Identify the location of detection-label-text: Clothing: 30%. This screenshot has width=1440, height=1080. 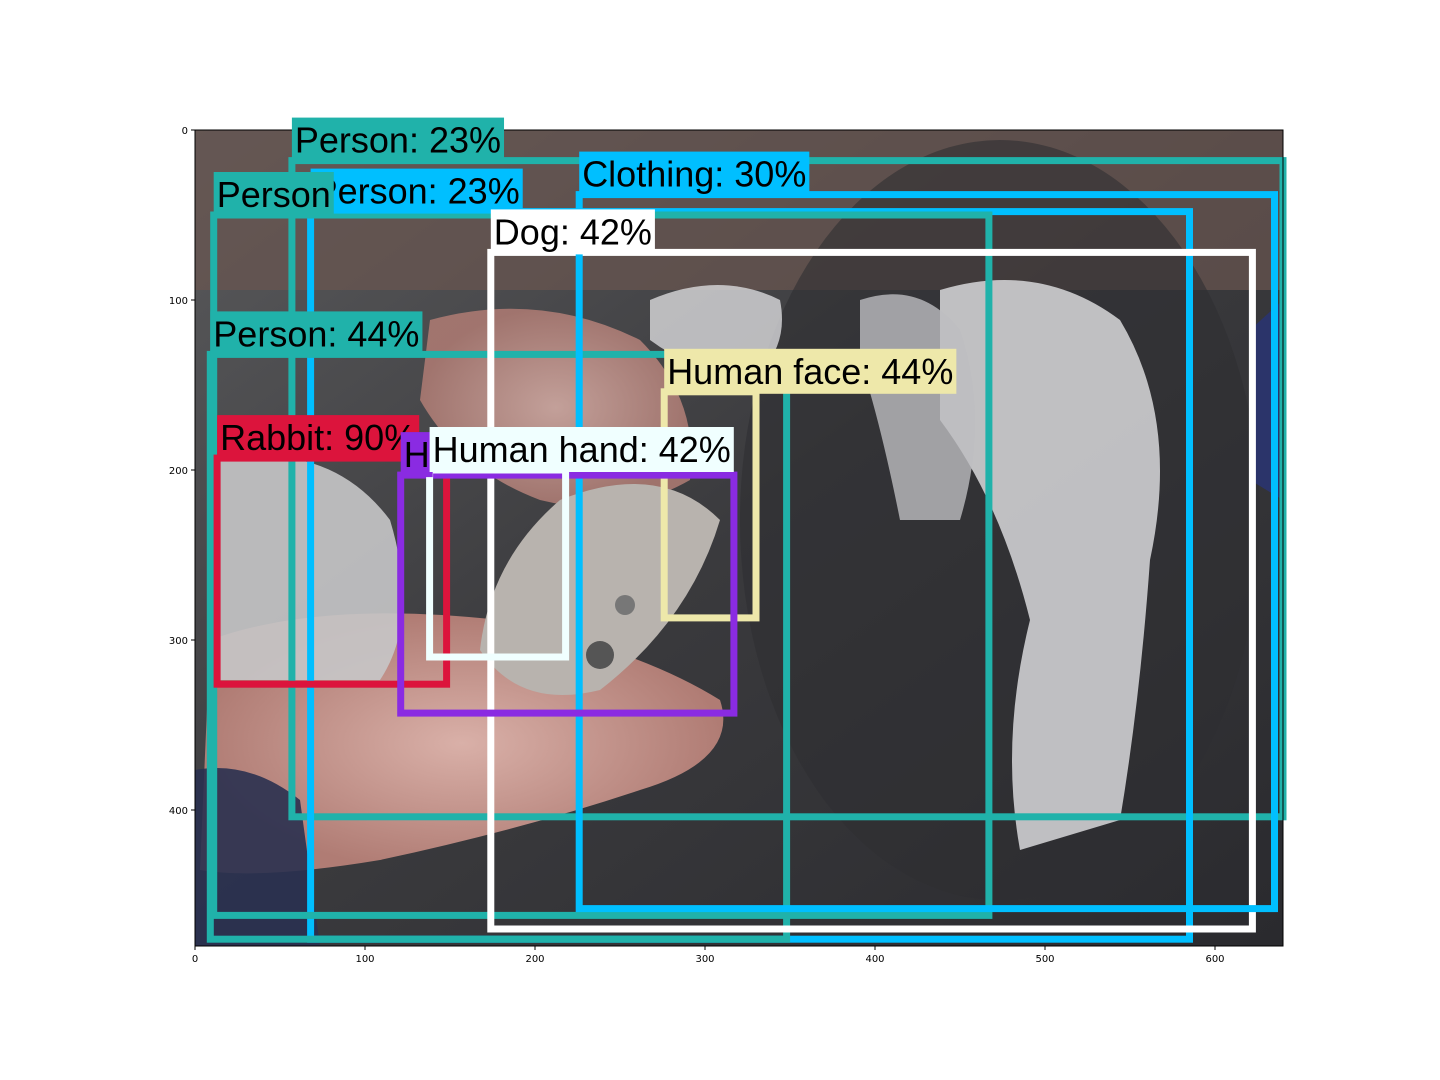
(694, 174).